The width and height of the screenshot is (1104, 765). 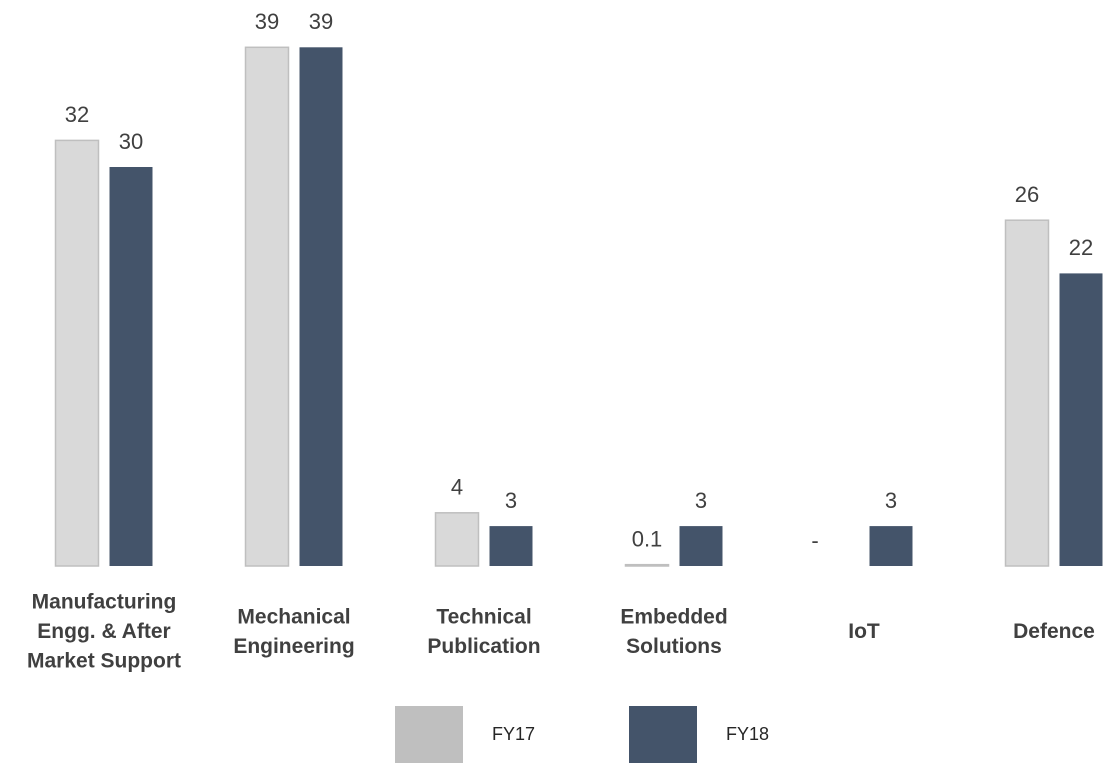 What do you see at coordinates (647, 538) in the screenshot?
I see `value-label: 0.1` at bounding box center [647, 538].